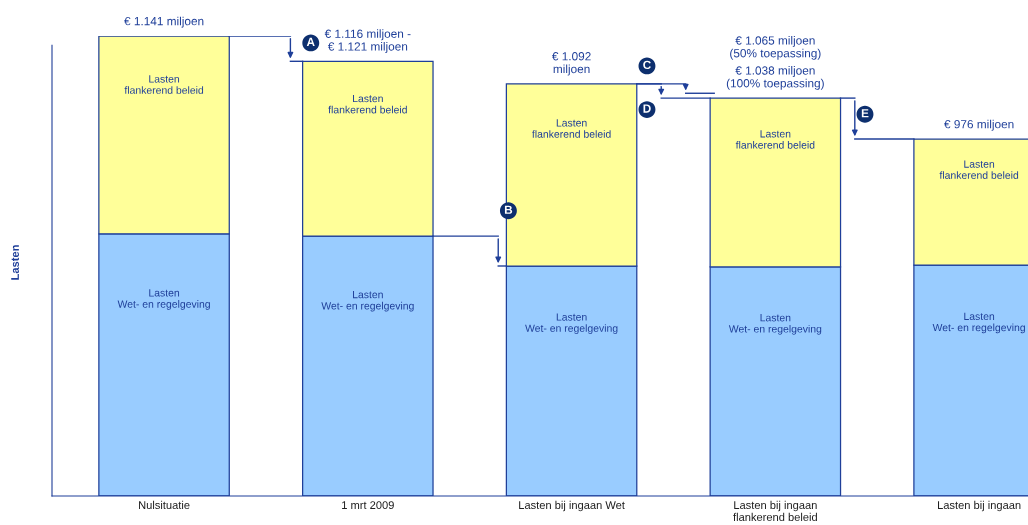 This screenshot has height=525, width=1028. Describe the element at coordinates (508, 209) in the screenshot. I see `annotation: B` at that location.